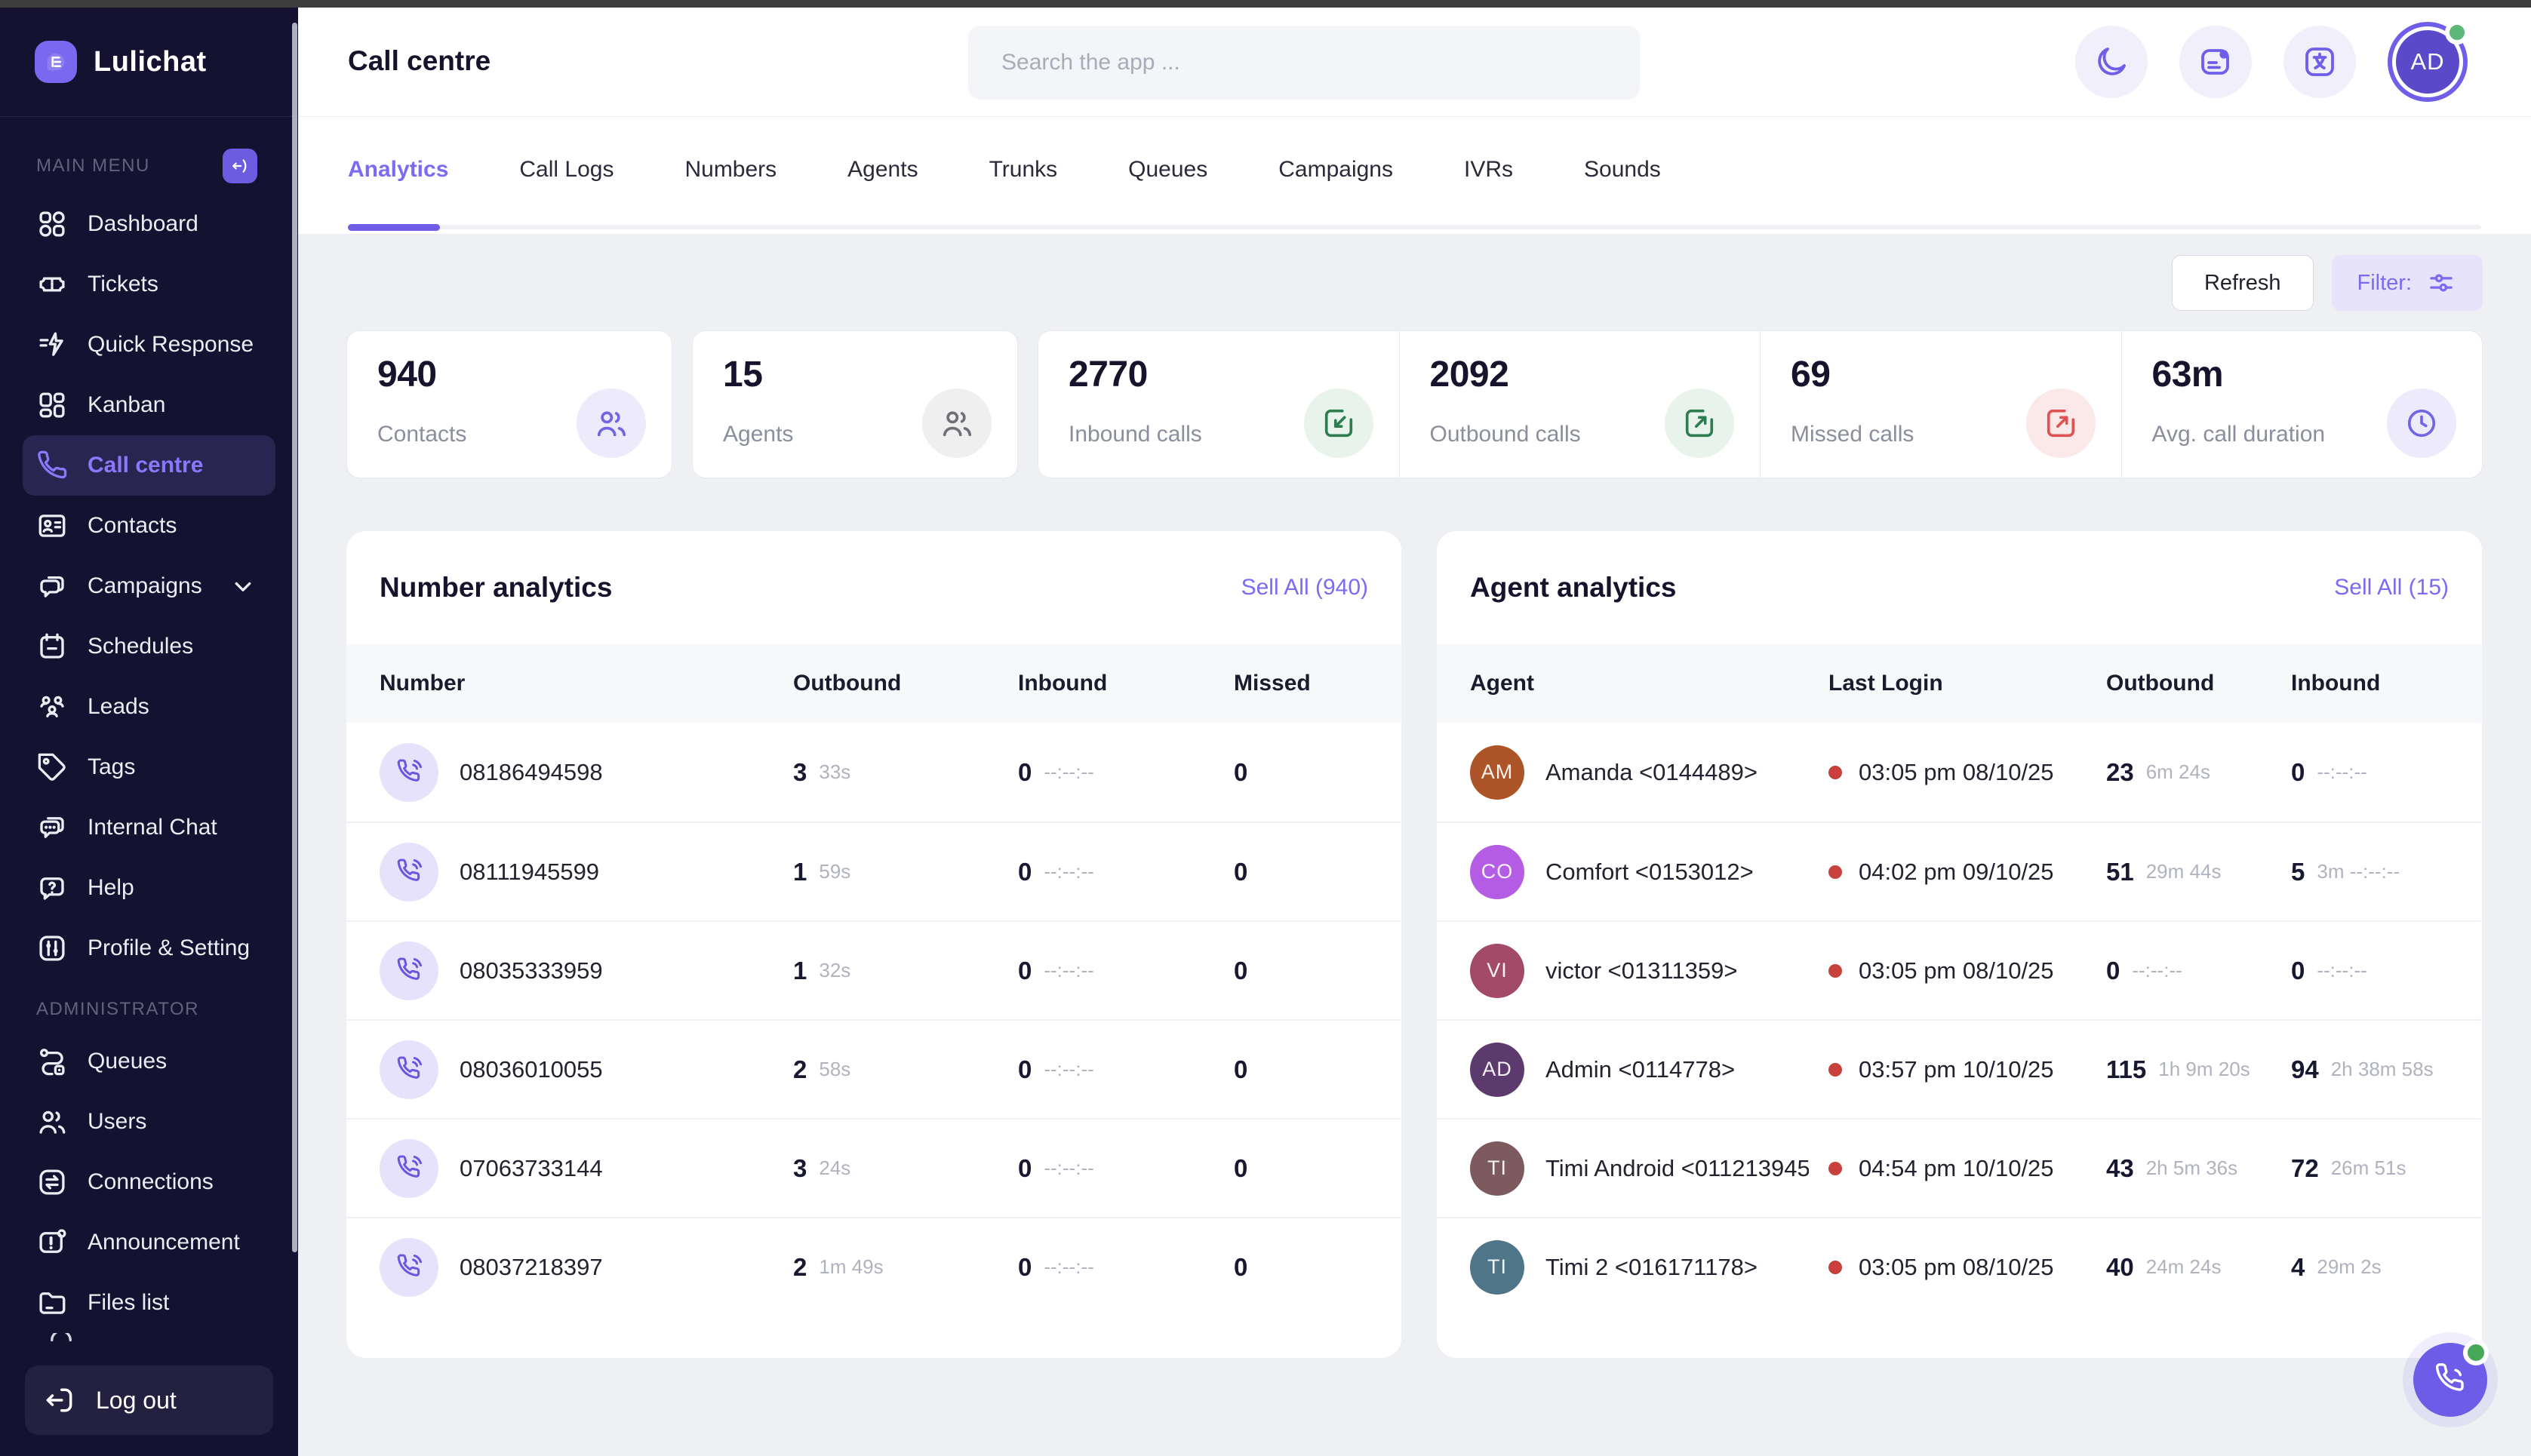  Describe the element at coordinates (566, 169) in the screenshot. I see `tab-call-logs: Call Logs` at that location.